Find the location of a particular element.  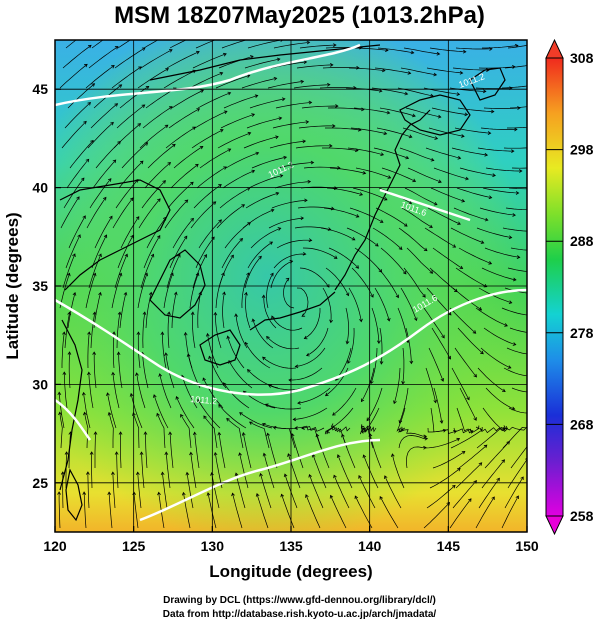

isobar-mid is located at coordinates (291, 342).